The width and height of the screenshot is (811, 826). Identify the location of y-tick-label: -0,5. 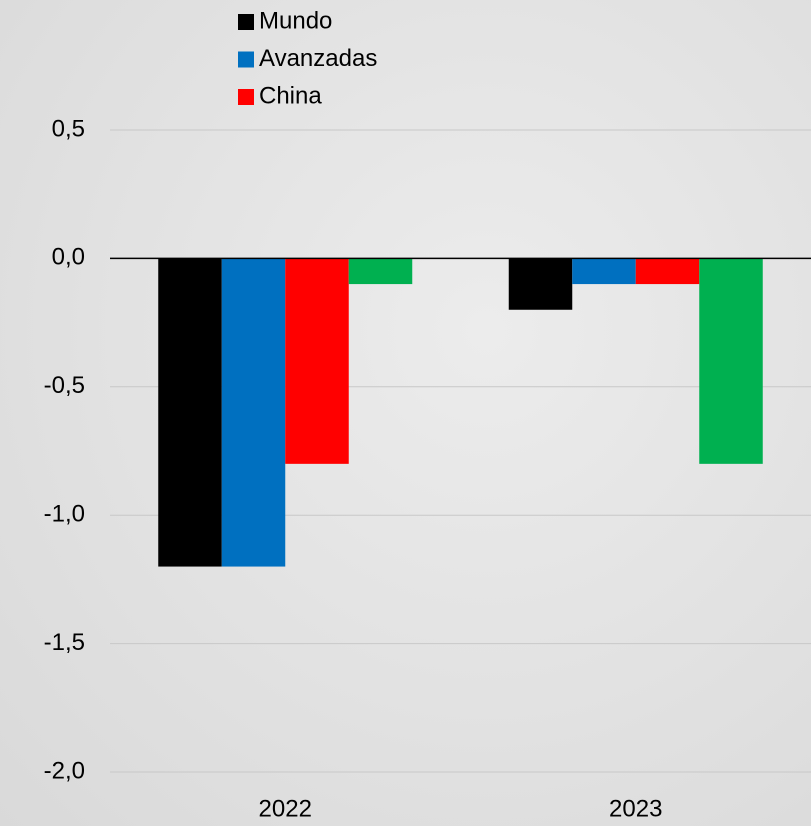
(64, 385).